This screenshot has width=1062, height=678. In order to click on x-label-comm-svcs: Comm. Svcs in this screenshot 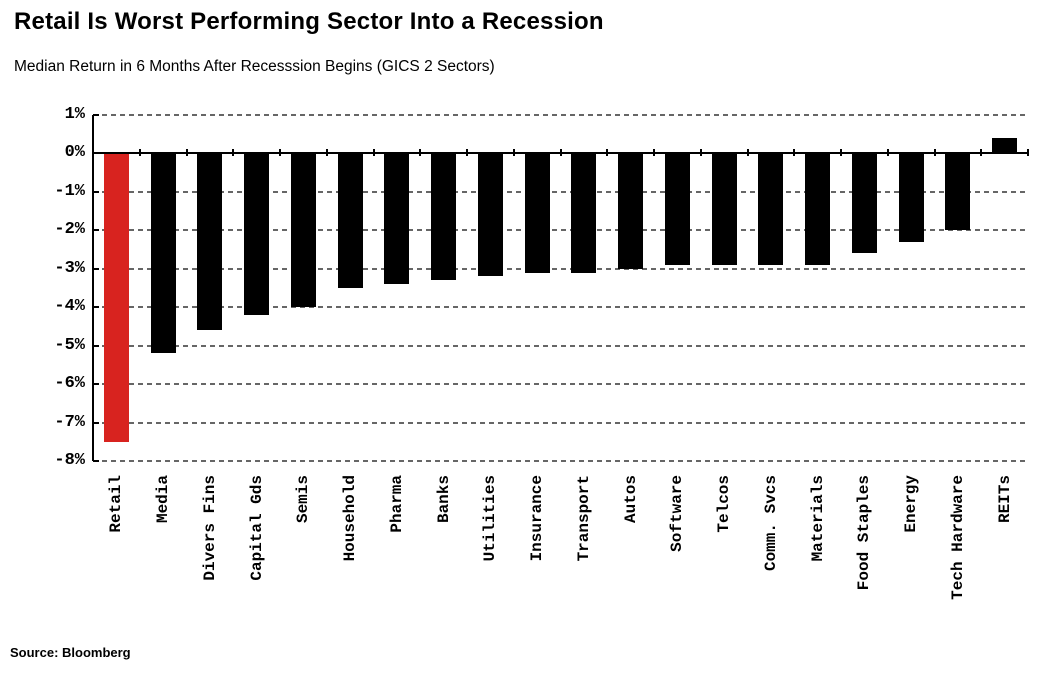, I will do `click(770, 523)`.